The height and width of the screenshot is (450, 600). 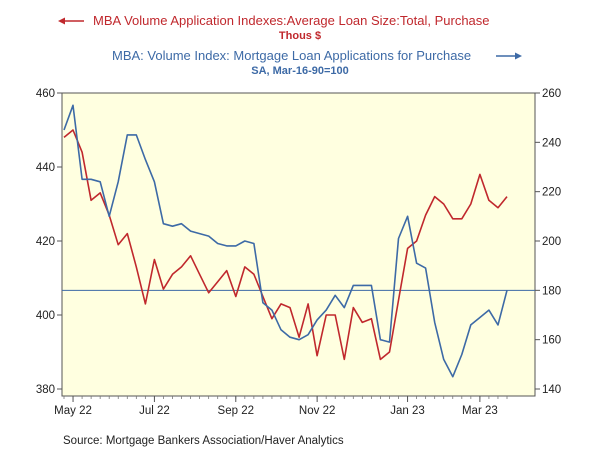 I want to click on legend-left-arrow-icon, so click(x=61, y=21).